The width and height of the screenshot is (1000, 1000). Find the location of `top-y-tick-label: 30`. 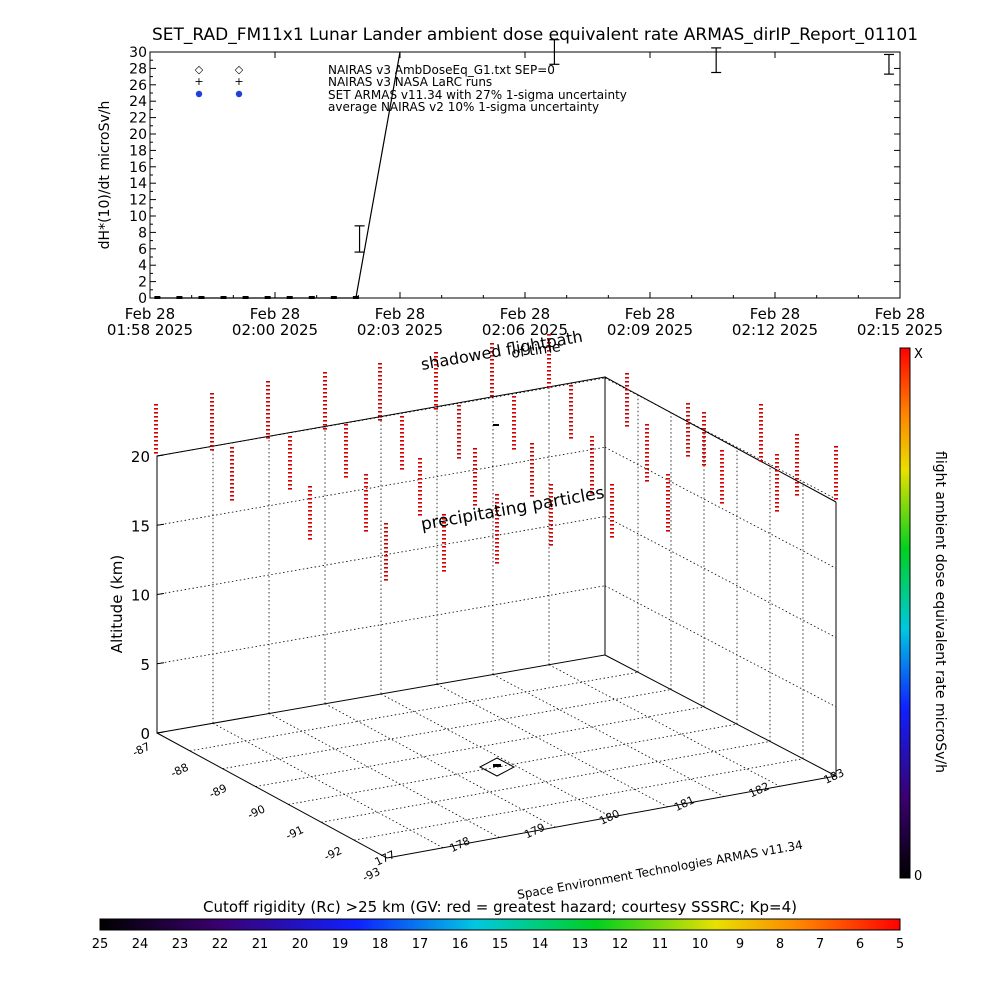

top-y-tick-label: 30 is located at coordinates (138, 53).